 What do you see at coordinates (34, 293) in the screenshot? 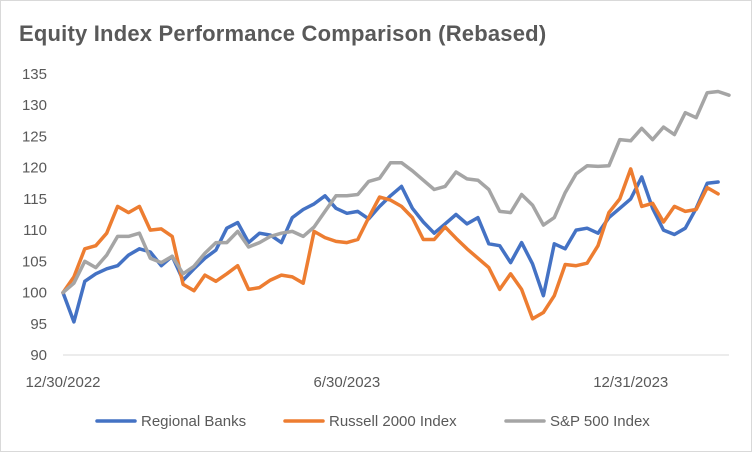
I see `y-tick-label: 100` at bounding box center [34, 293].